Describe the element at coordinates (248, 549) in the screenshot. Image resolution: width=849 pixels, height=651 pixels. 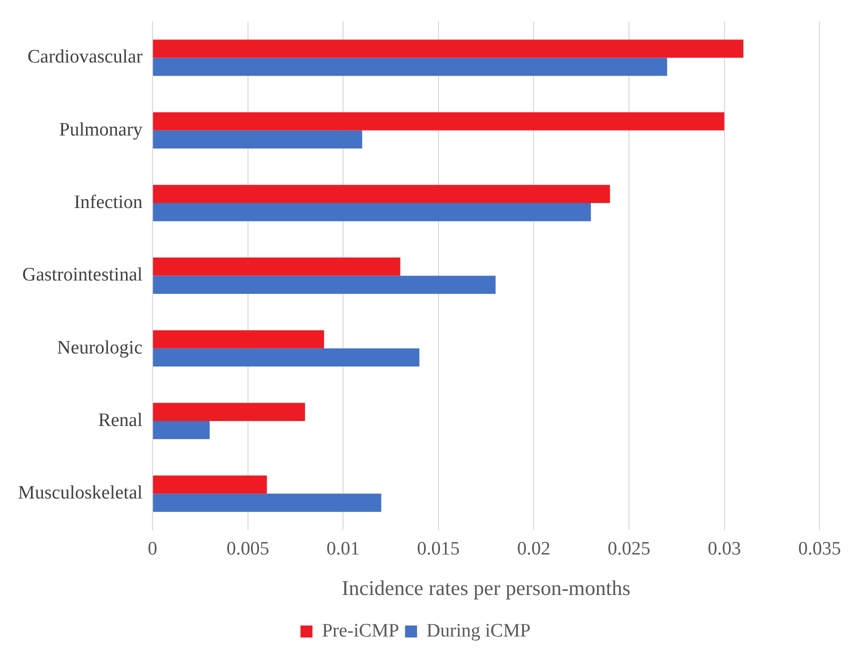
I see `x-tick-label: 0.005` at that location.